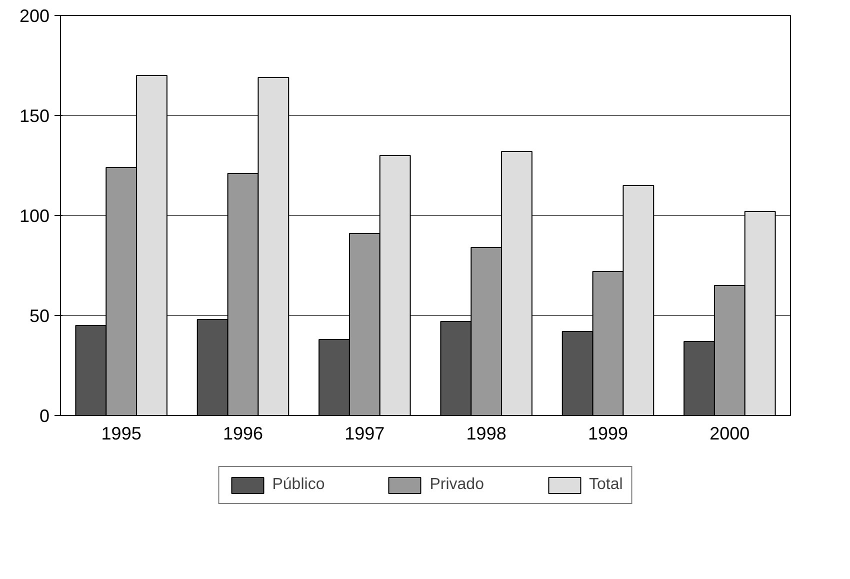  What do you see at coordinates (243, 434) in the screenshot?
I see `x-tick-label: 1996` at bounding box center [243, 434].